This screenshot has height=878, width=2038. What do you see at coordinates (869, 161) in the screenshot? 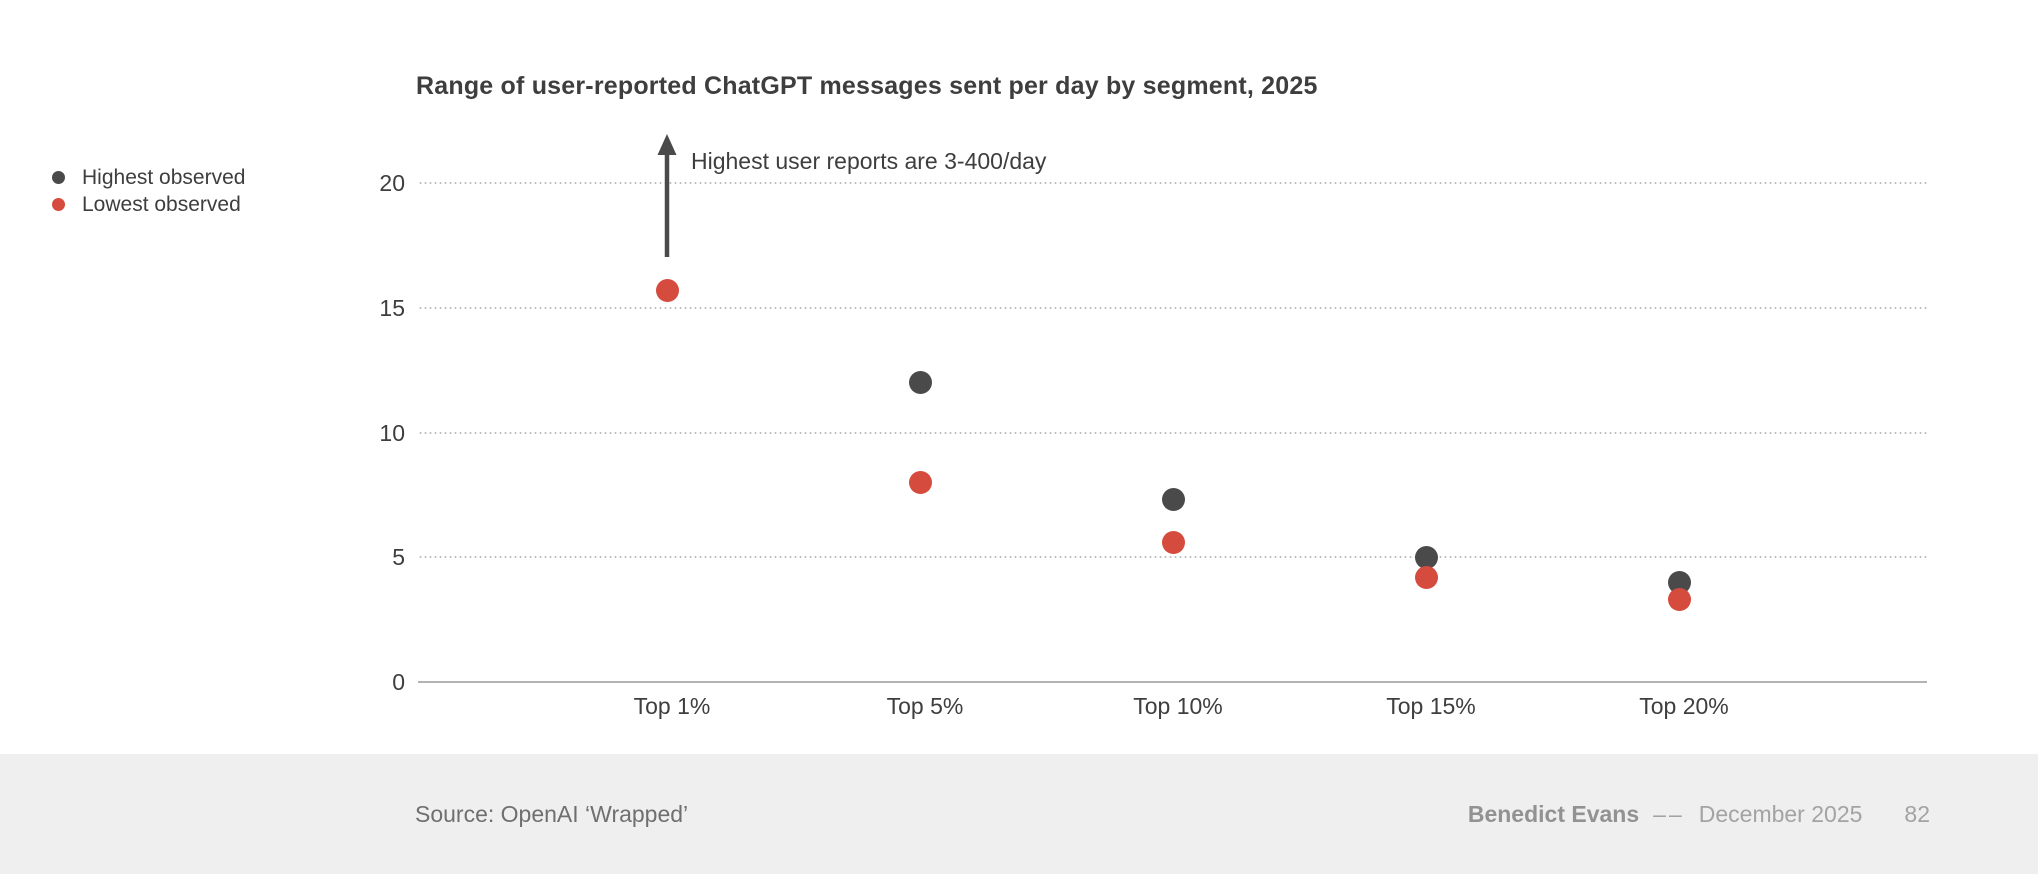
I see `annotation-text: Highest user reports are 3-400/day` at bounding box center [869, 161].